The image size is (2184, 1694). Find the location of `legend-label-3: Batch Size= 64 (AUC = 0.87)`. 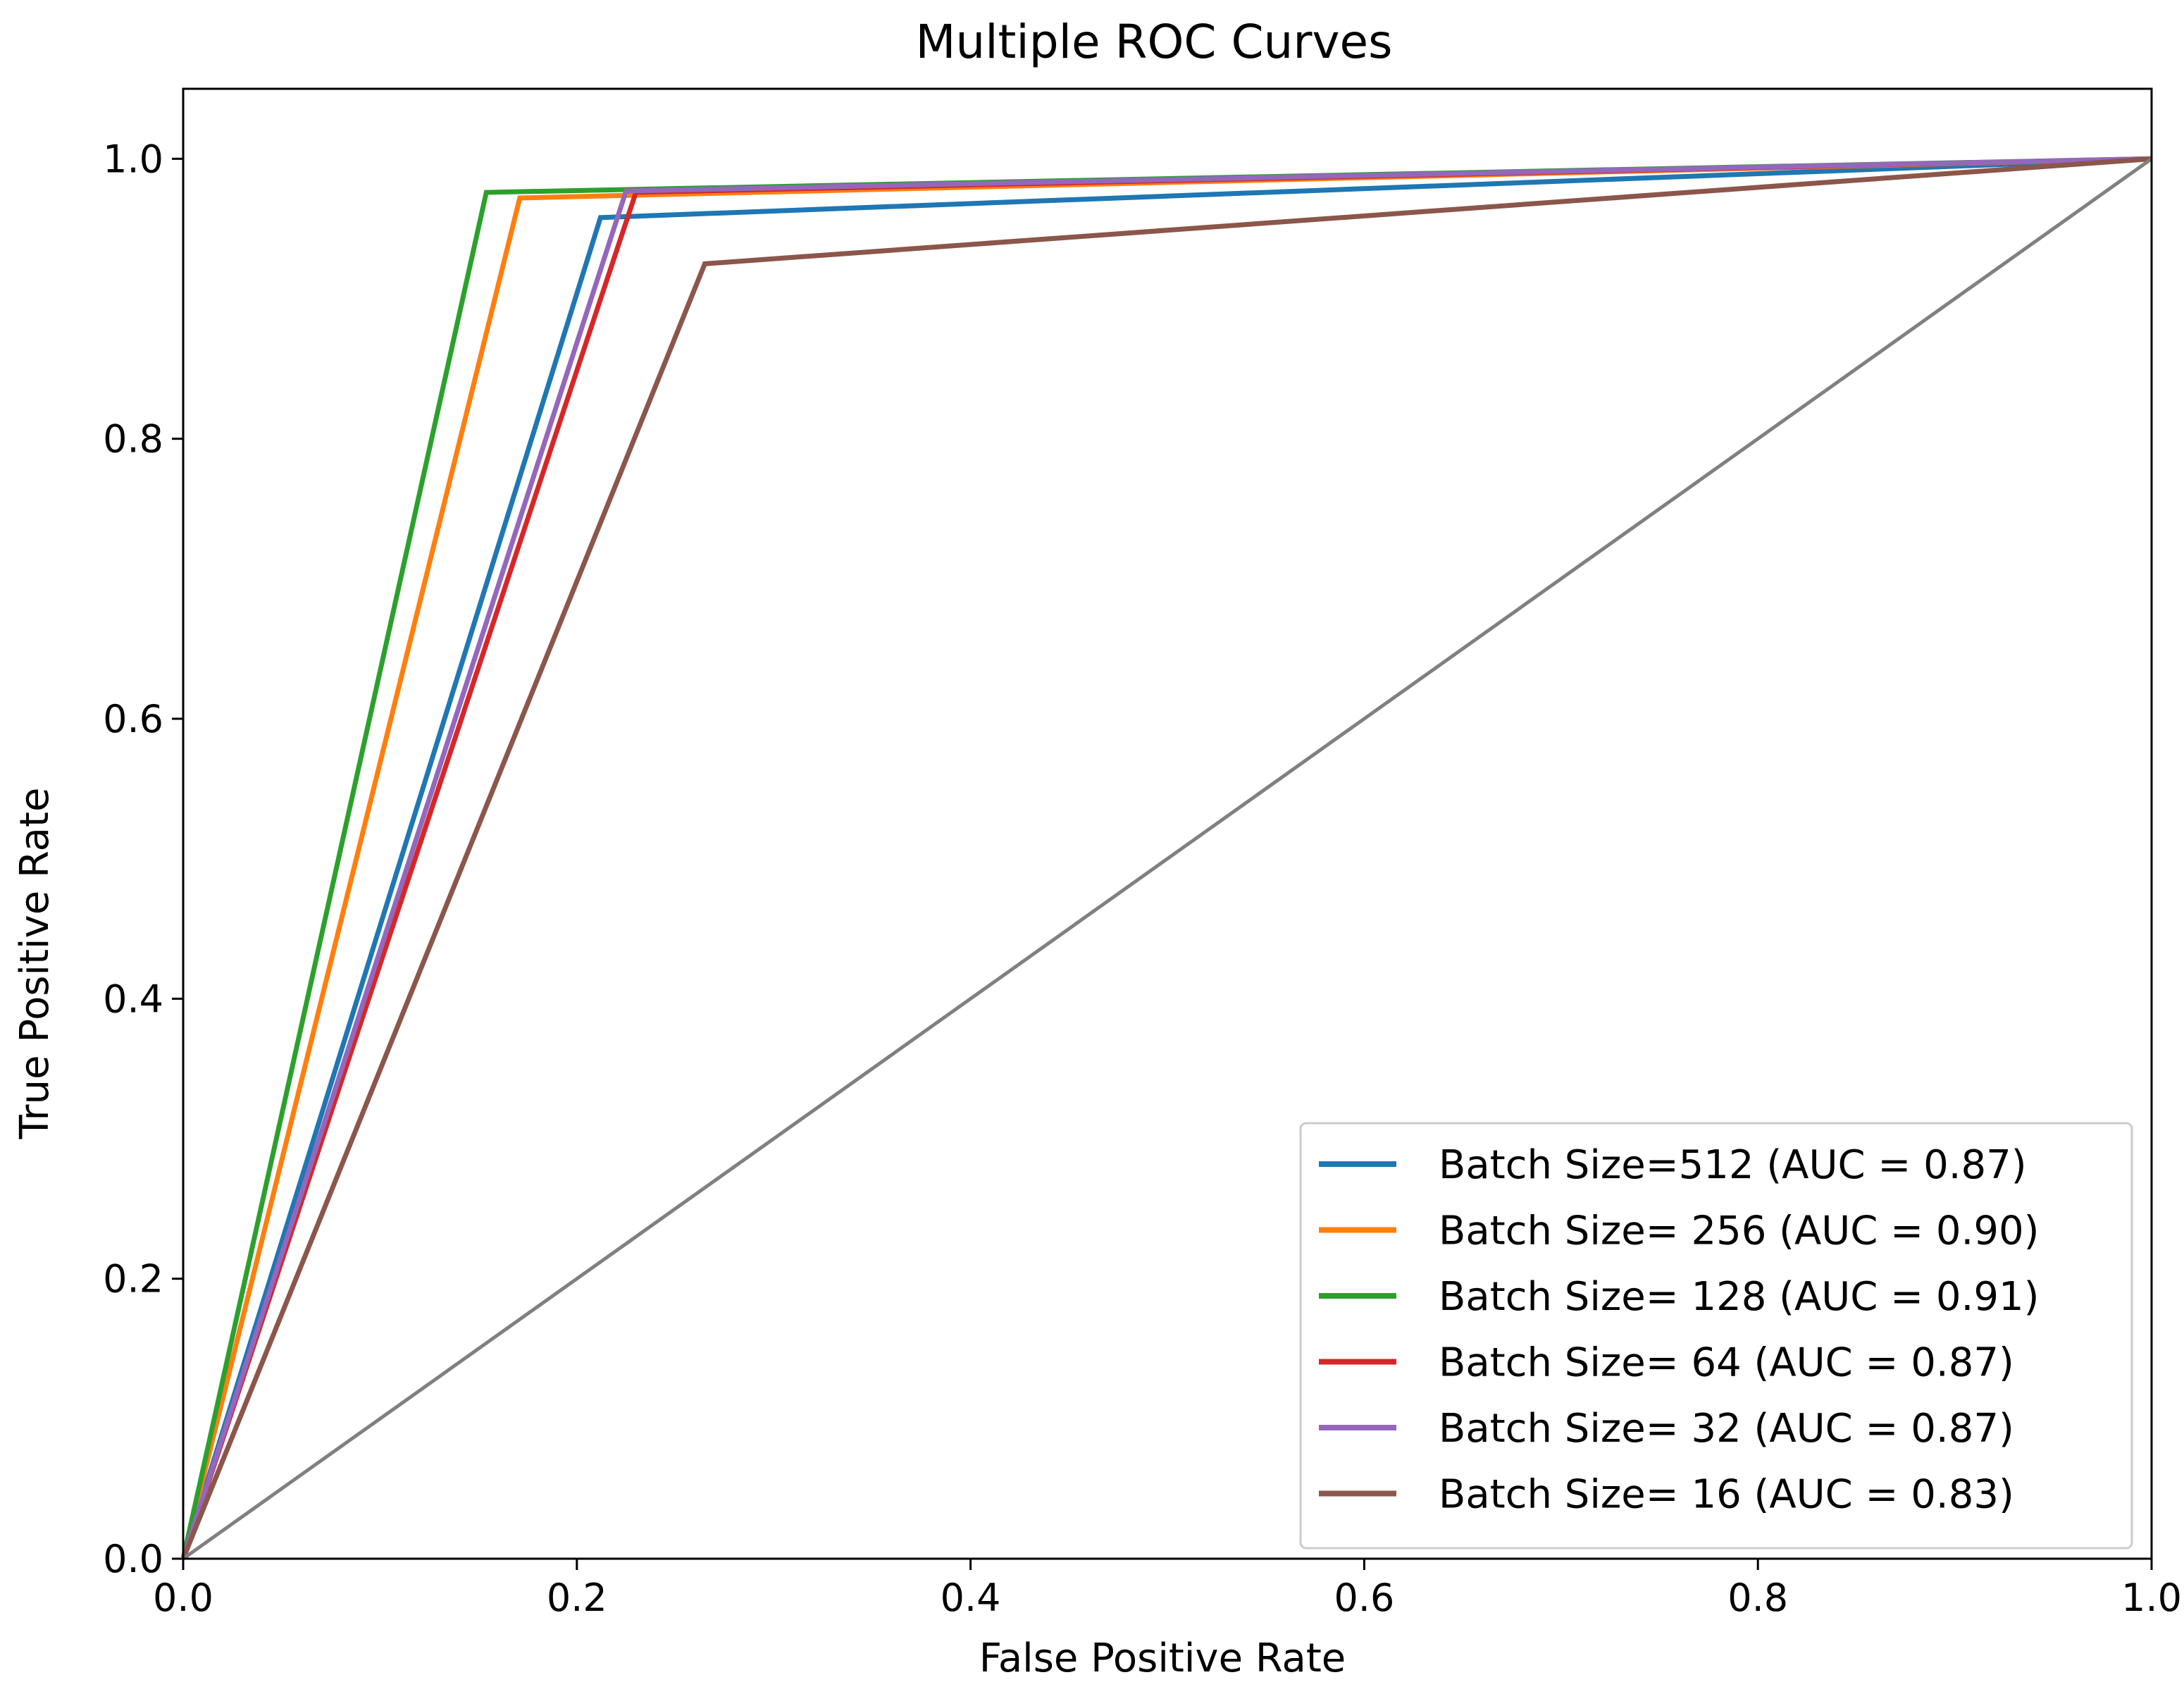

legend-label-3: Batch Size= 64 (AUC = 0.87) is located at coordinates (1726, 1363).